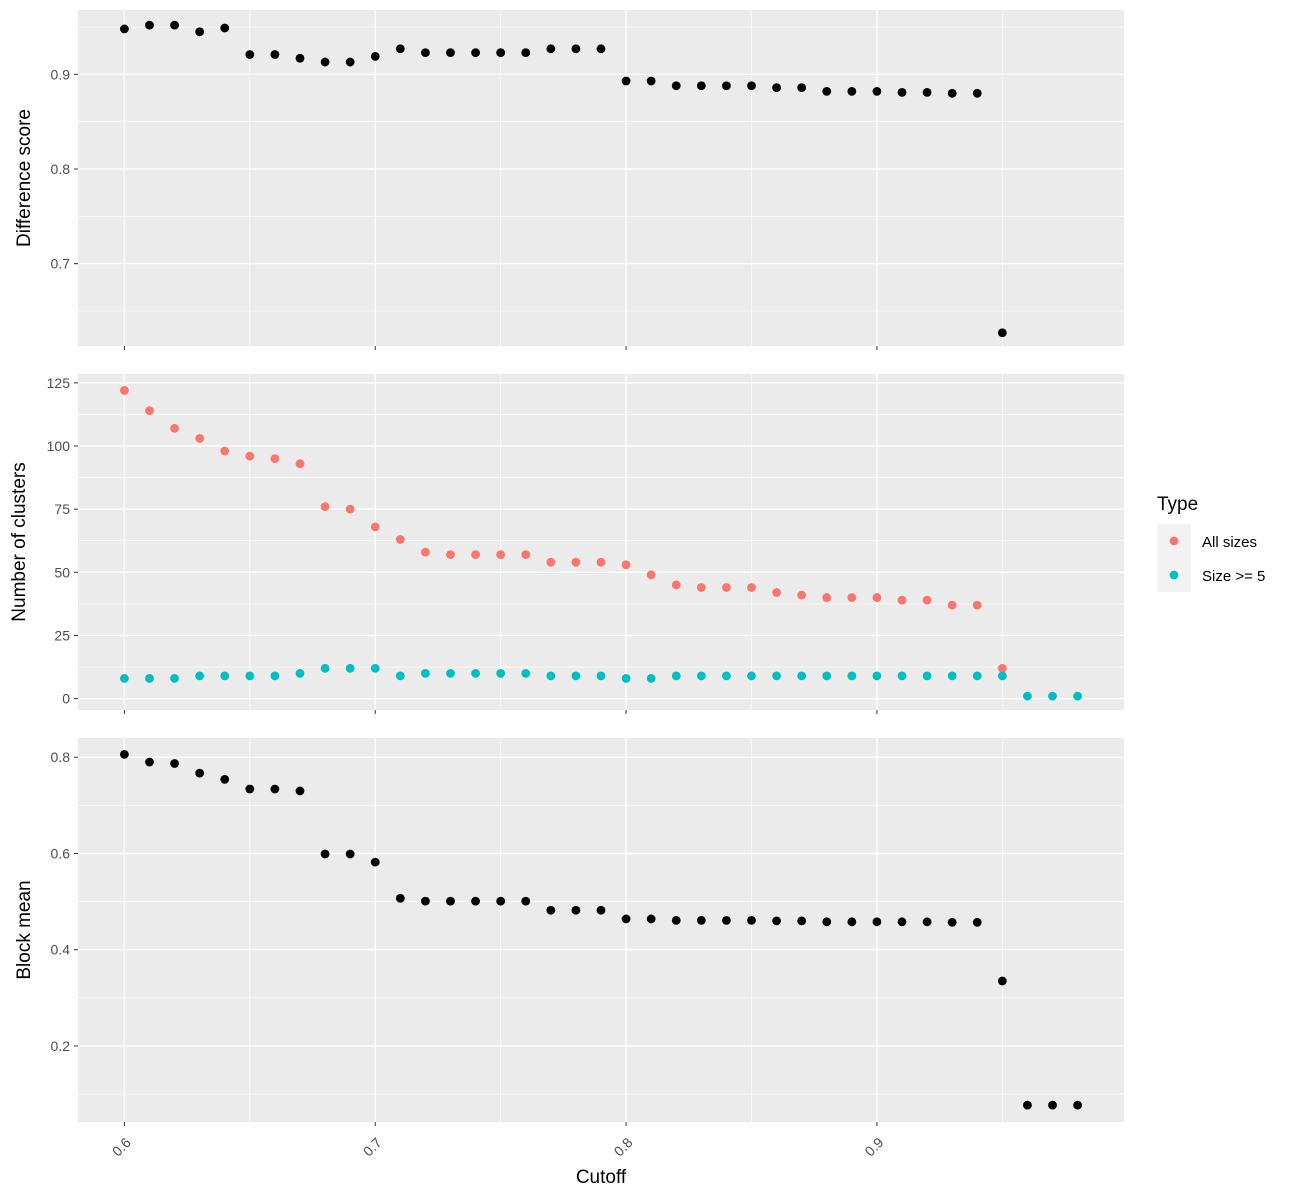 The width and height of the screenshot is (1300, 1200). I want to click on x-tick-label: 0.6, so click(121, 1146).